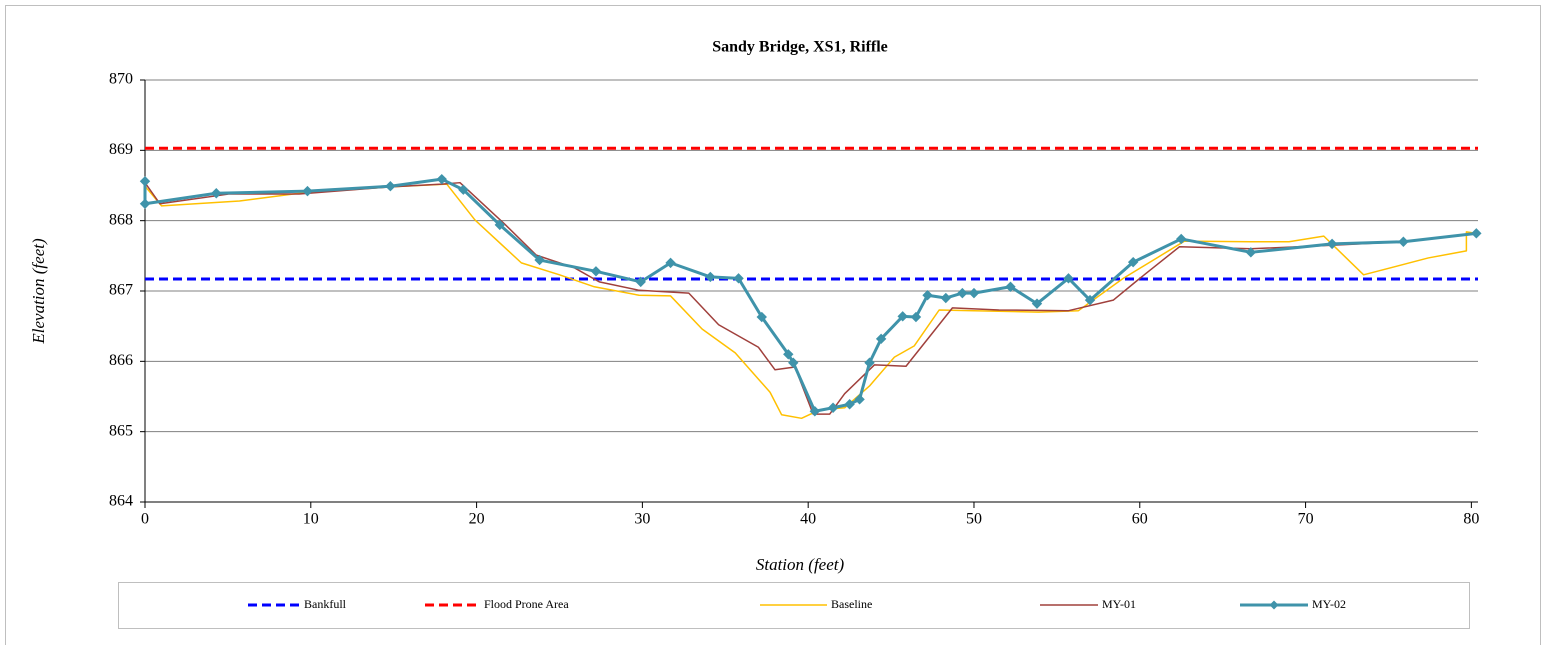  What do you see at coordinates (121, 290) in the screenshot?
I see `y-tick-label: 867` at bounding box center [121, 290].